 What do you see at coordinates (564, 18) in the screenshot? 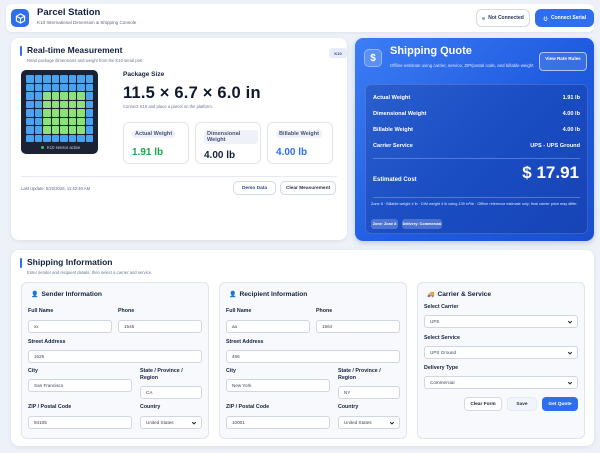
I see `connect-serial-button: Connect Serial` at bounding box center [564, 18].